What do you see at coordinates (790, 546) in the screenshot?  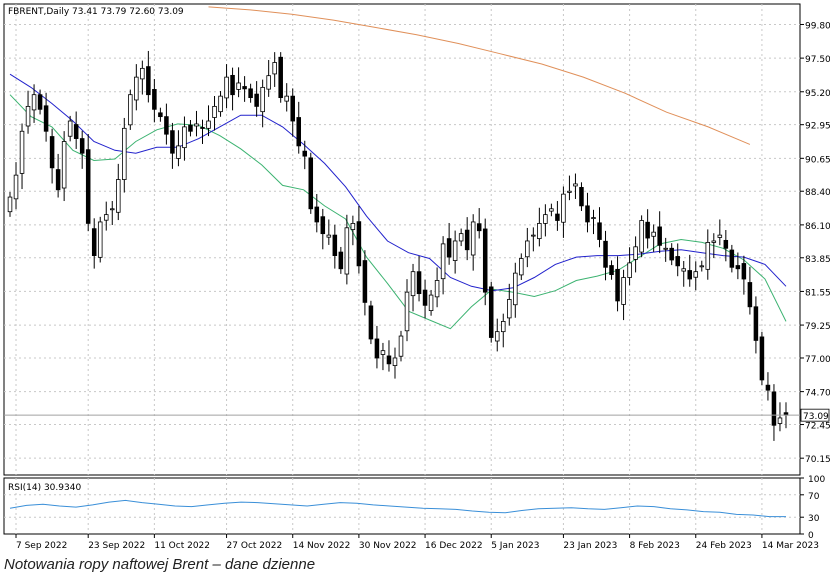 I see `time-tick-label: 14 Mar 2023` at bounding box center [790, 546].